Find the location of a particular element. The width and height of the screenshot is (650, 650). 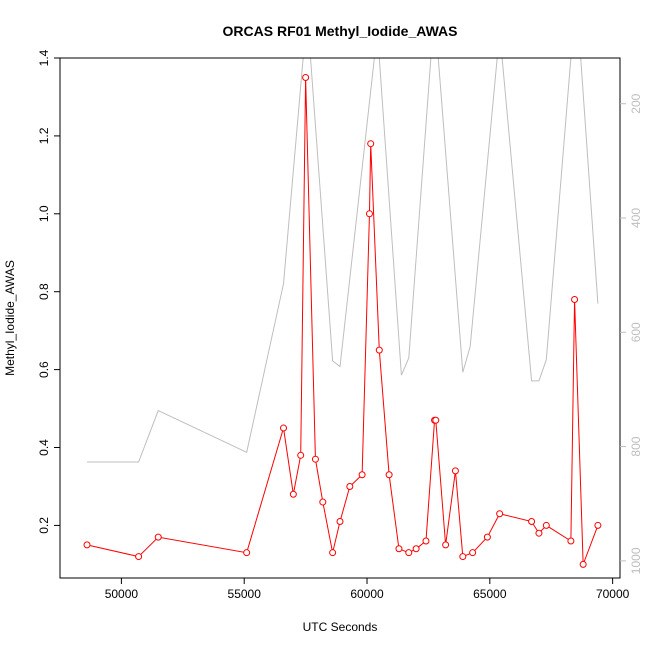

chart-title: ORCAS RF01 Methyl_Iodide_AWAS is located at coordinates (340, 31).